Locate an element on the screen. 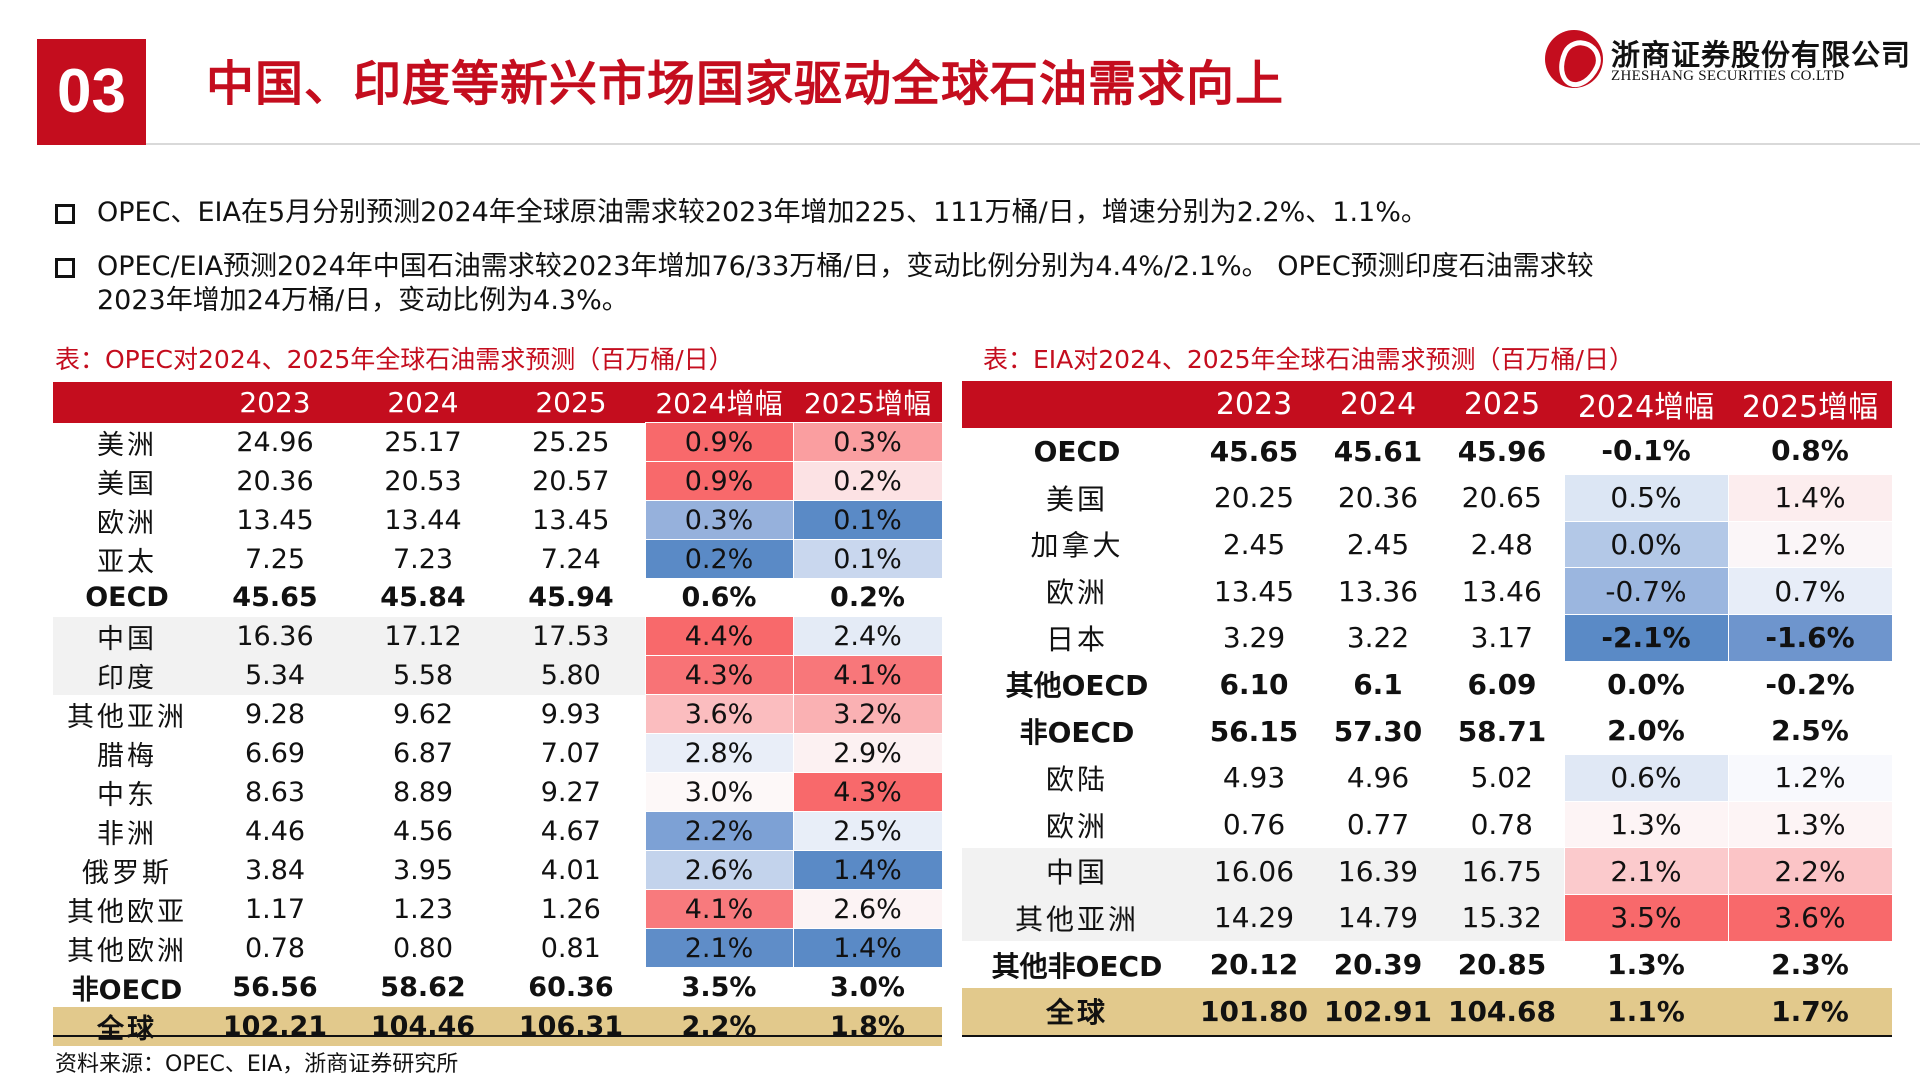 This screenshot has height=1080, width=1920. growth-cell: 4.3% is located at coordinates (867, 792).